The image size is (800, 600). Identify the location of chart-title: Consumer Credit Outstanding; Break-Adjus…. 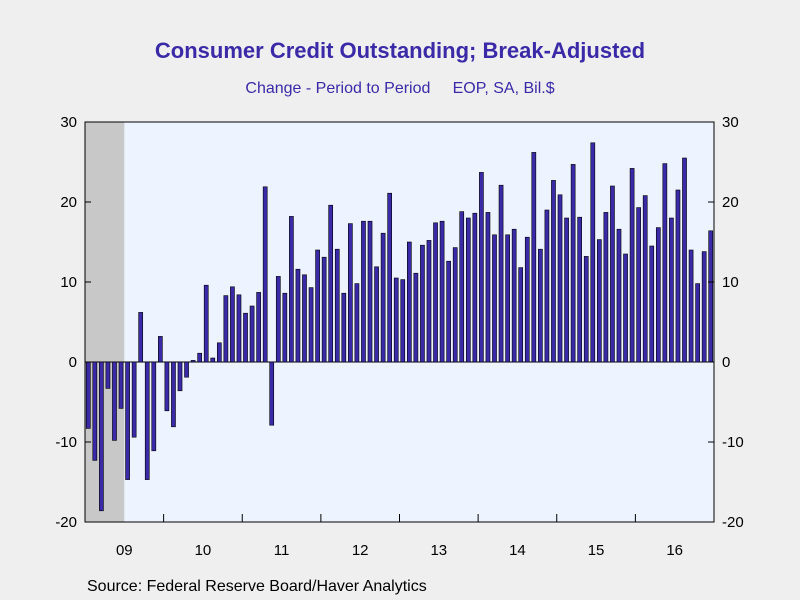
(400, 50).